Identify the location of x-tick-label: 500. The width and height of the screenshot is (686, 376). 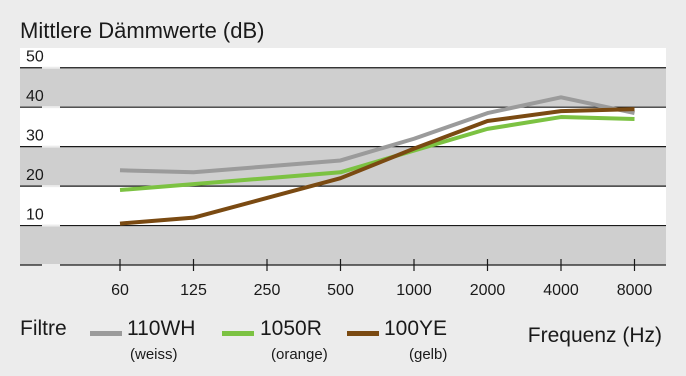
(340, 290).